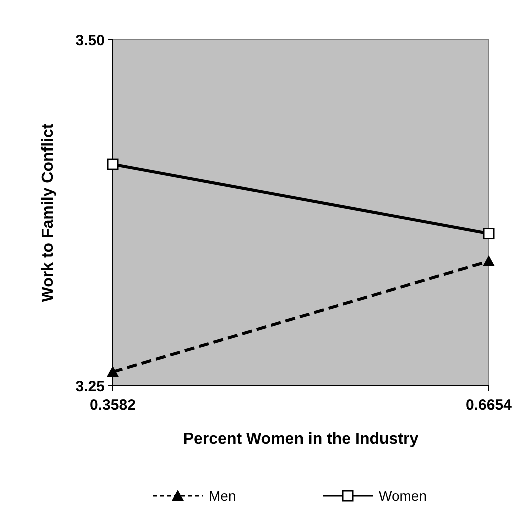 The width and height of the screenshot is (521, 524). I want to click on y-tick-label: 3.50, so click(90, 41).